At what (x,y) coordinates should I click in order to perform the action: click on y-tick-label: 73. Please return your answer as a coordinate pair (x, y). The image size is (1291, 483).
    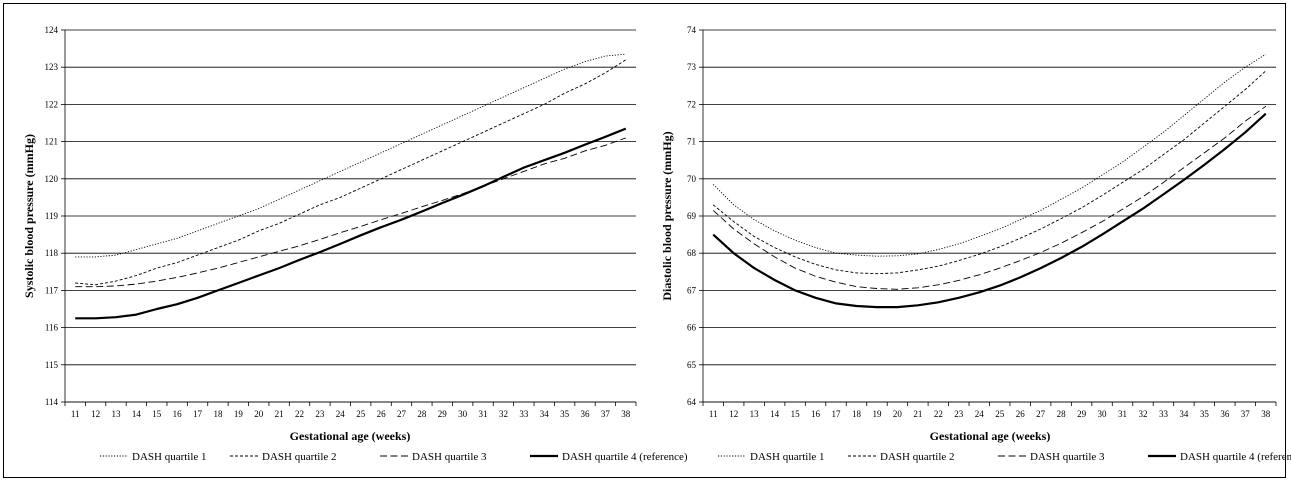
    Looking at the image, I should click on (692, 67).